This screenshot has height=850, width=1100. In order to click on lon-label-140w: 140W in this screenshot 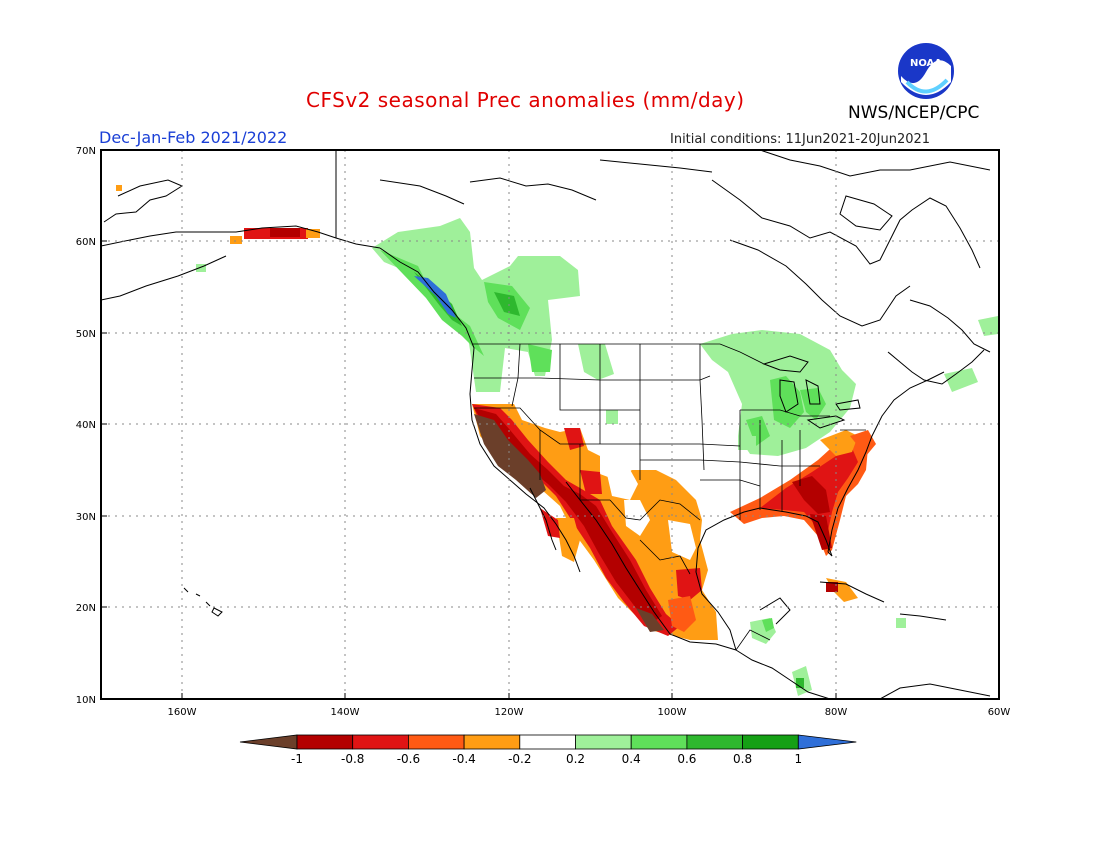, I will do `click(345, 712)`.